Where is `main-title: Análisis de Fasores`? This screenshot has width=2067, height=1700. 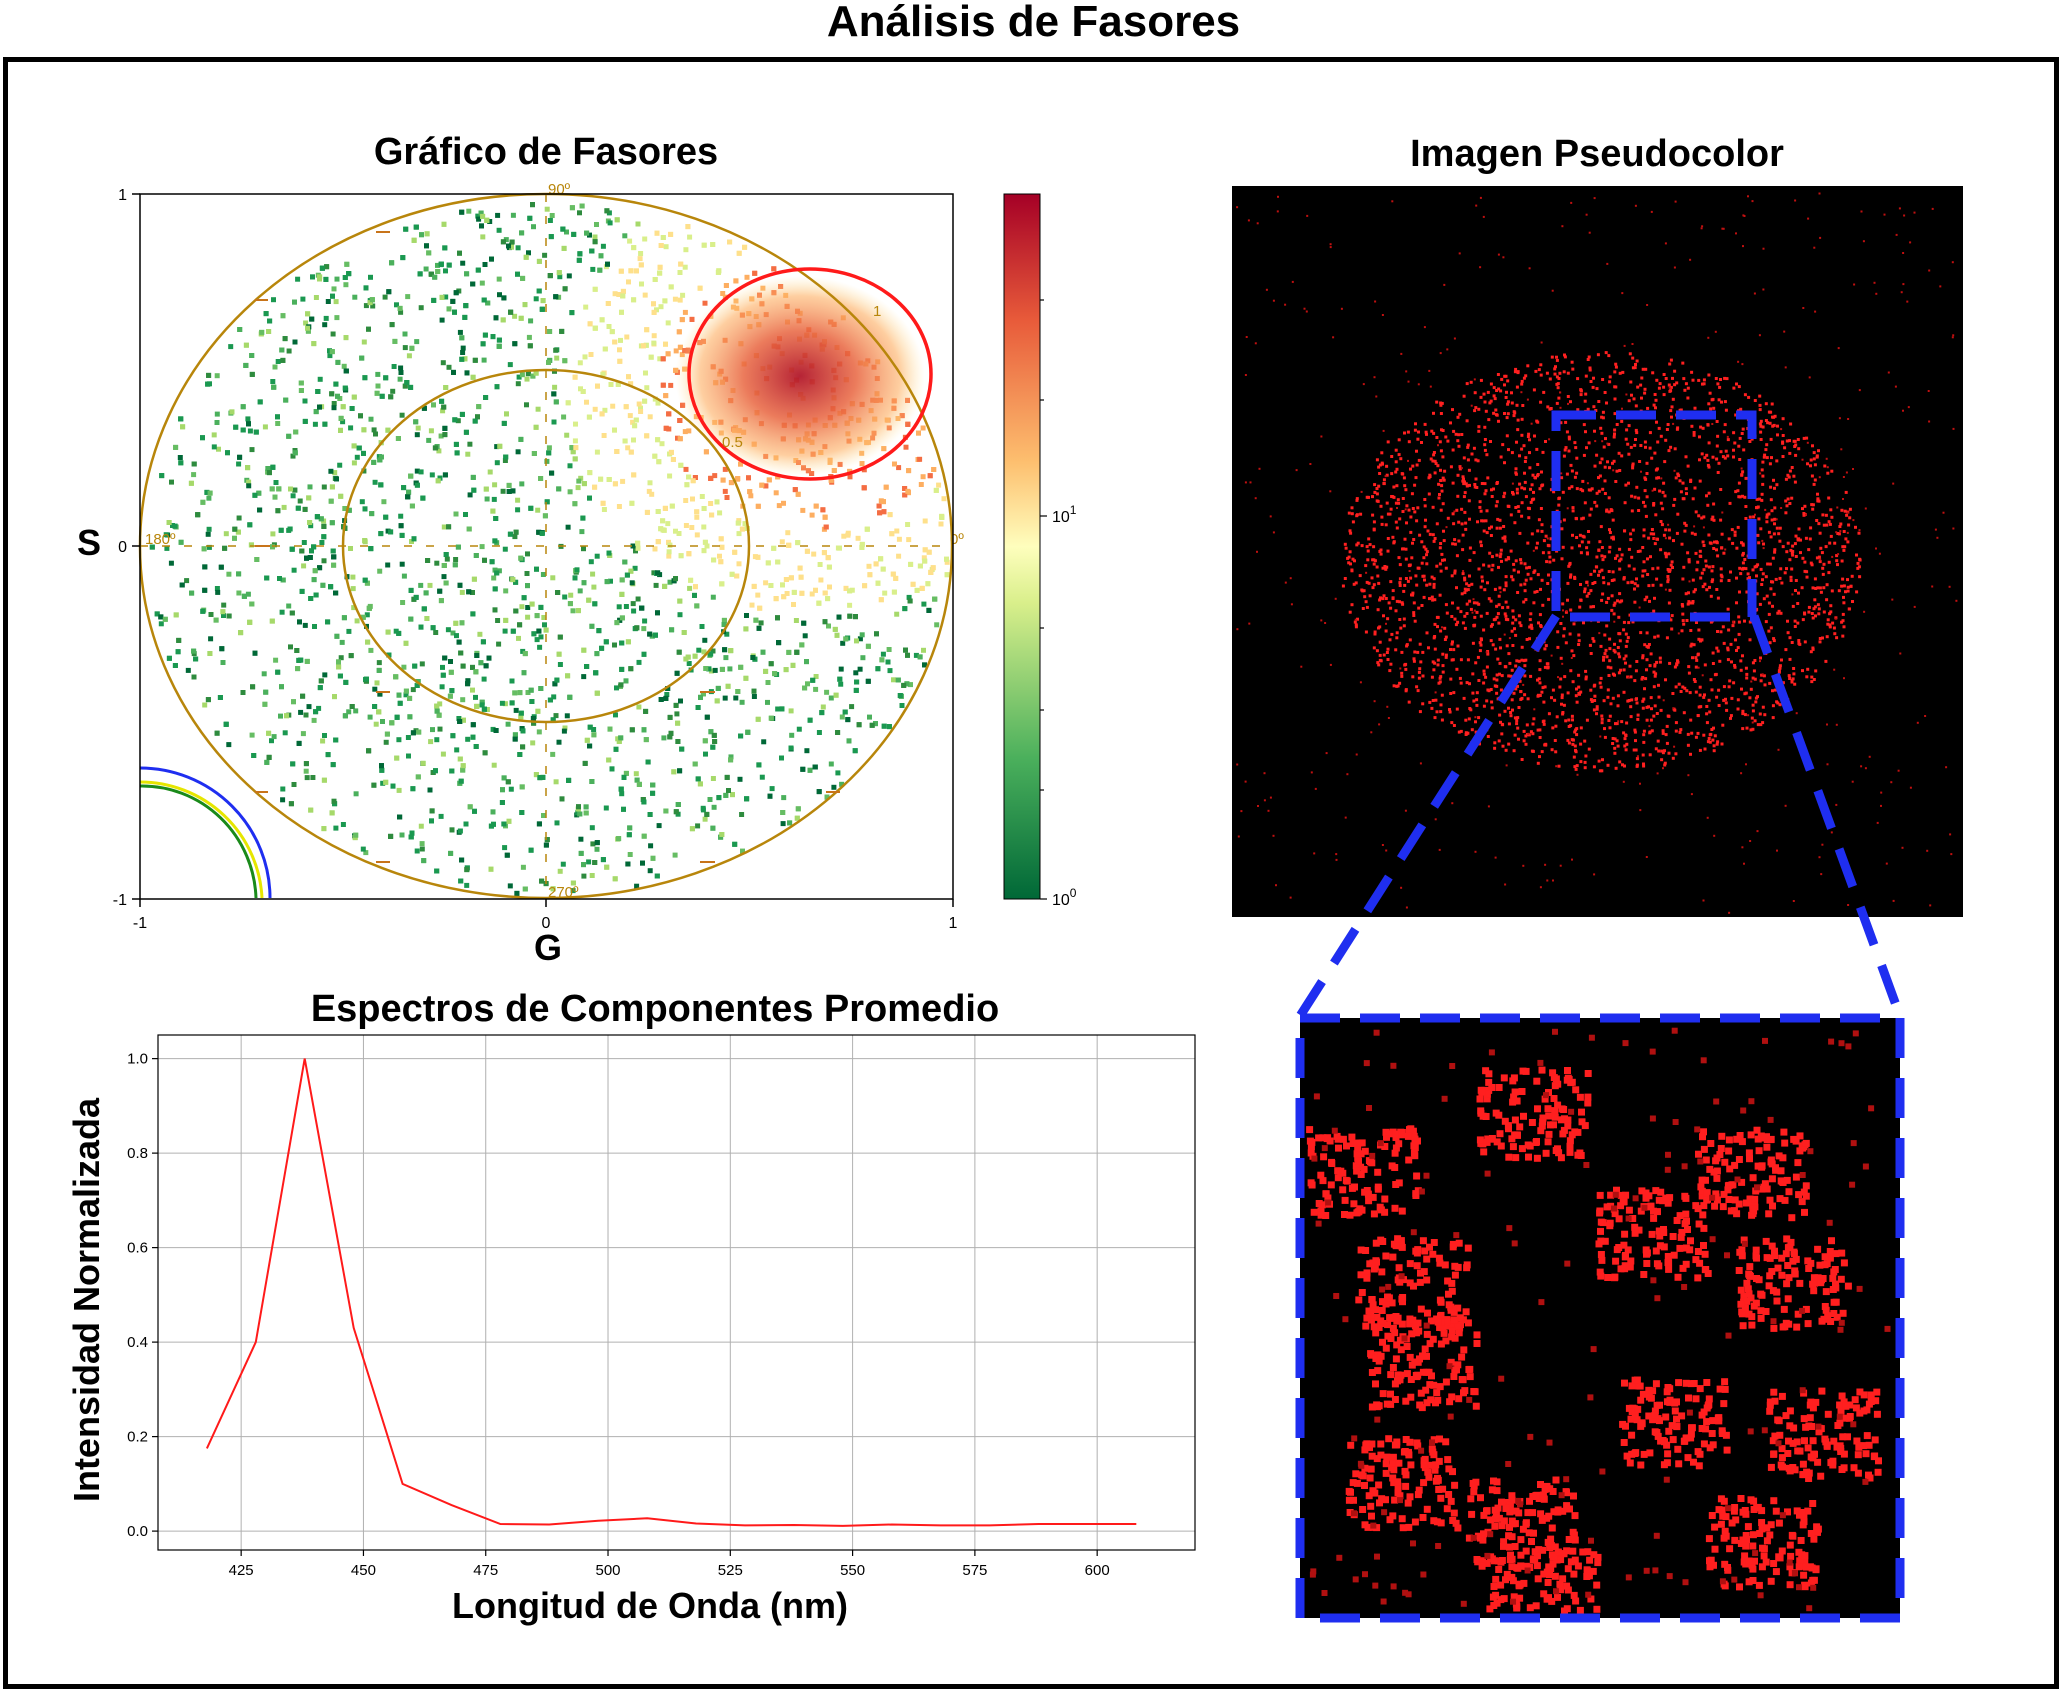 main-title: Análisis de Fasores is located at coordinates (1033, 23).